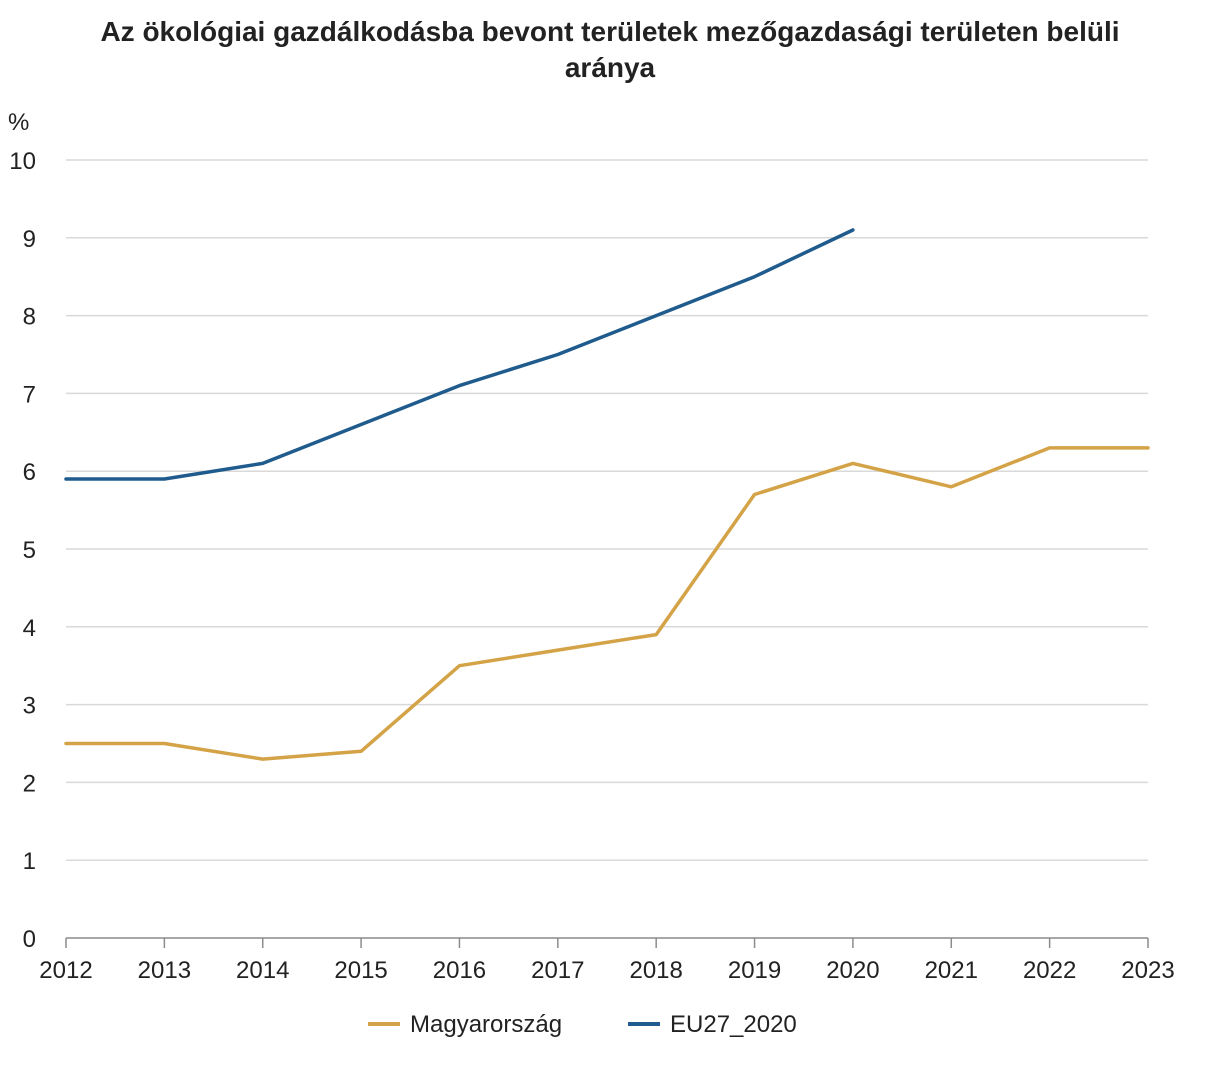 The width and height of the screenshot is (1222, 1066). Describe the element at coordinates (29, 861) in the screenshot. I see `y-tick-label: 1` at that location.